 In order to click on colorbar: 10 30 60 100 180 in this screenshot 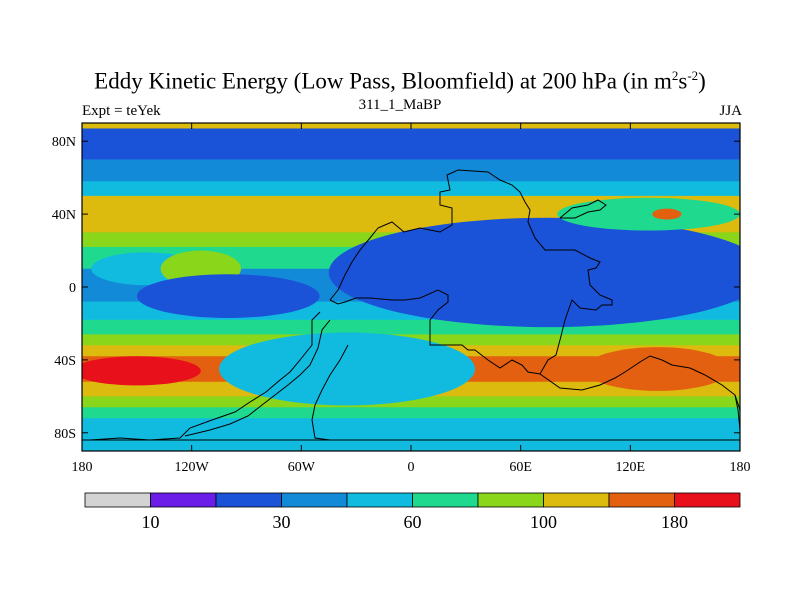, I will do `click(412, 512)`.